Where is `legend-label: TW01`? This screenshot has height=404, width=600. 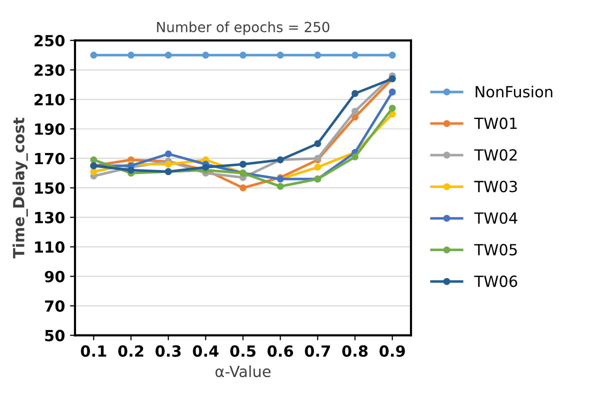
legend-label: TW01 is located at coordinates (495, 124).